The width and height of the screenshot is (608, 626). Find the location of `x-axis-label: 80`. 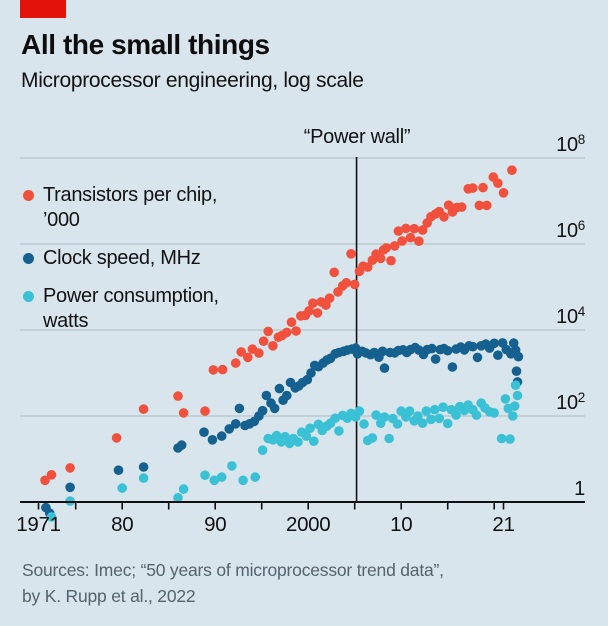

x-axis-label: 80 is located at coordinates (122, 524).